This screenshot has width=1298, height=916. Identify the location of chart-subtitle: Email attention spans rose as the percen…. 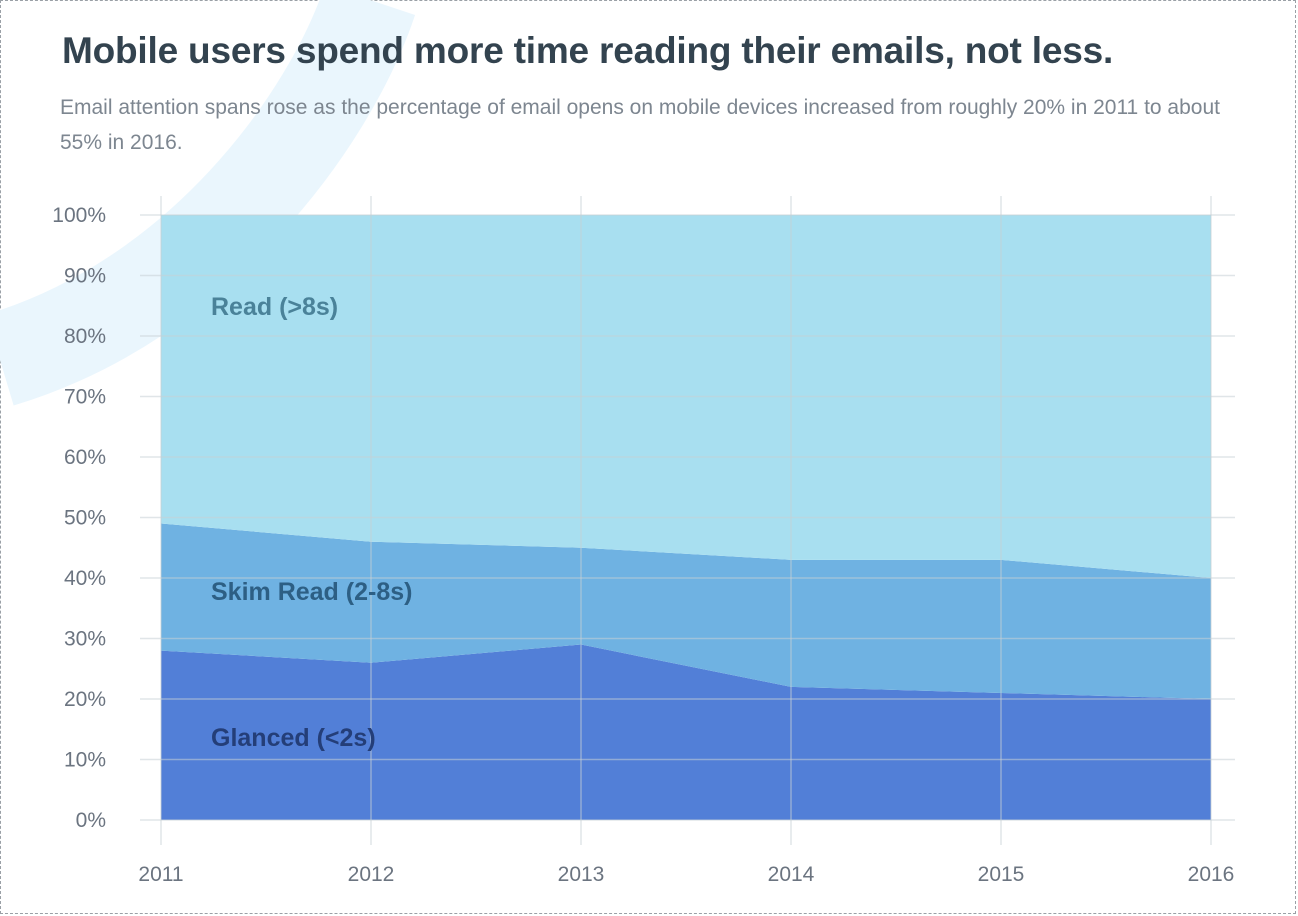
(640, 125).